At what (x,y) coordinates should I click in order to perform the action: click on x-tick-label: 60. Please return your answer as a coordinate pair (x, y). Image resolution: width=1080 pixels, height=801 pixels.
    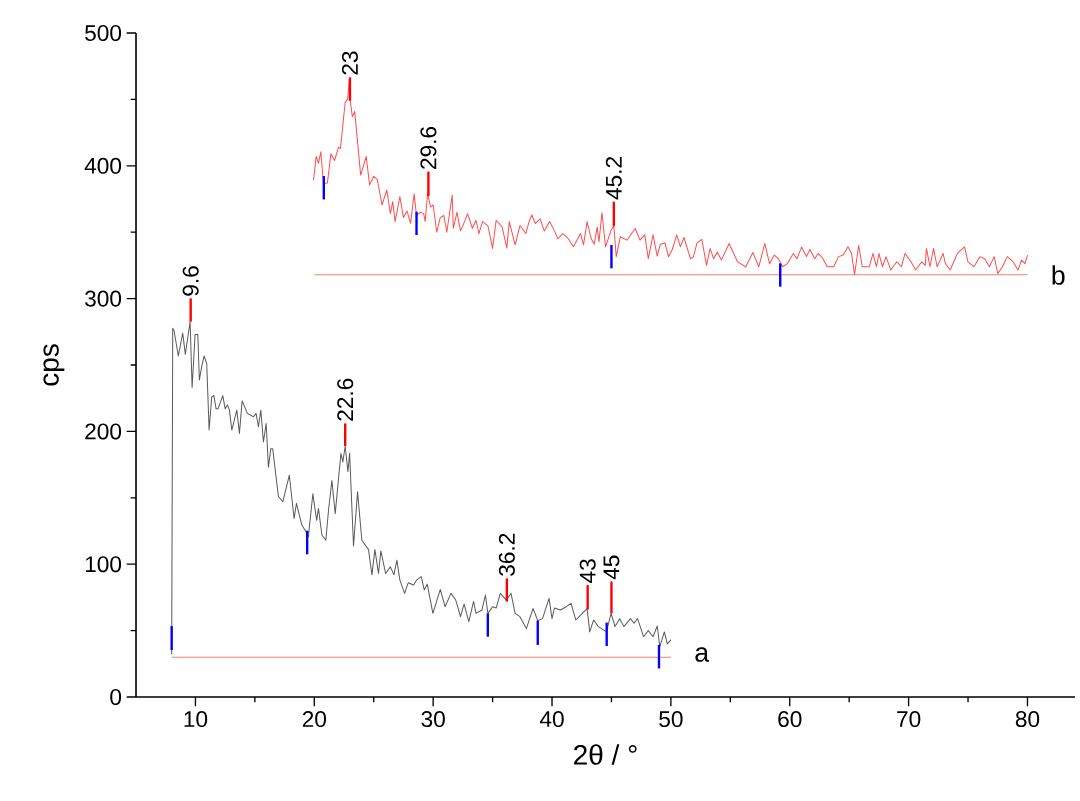
    Looking at the image, I should click on (790, 719).